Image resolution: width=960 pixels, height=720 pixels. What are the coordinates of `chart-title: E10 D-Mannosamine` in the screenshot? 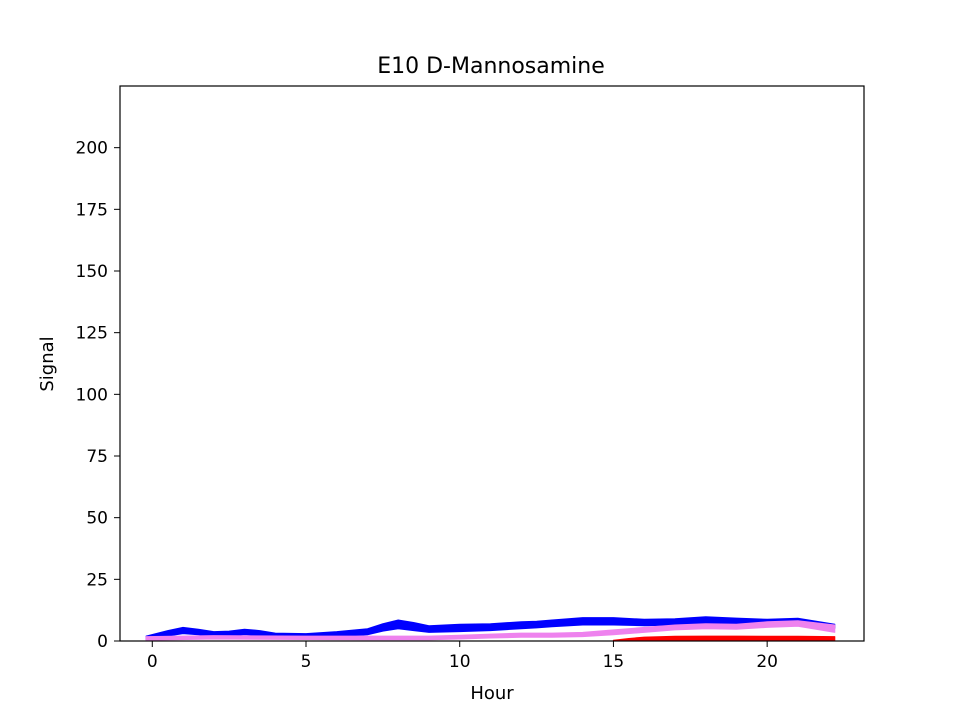 It's located at (491, 66).